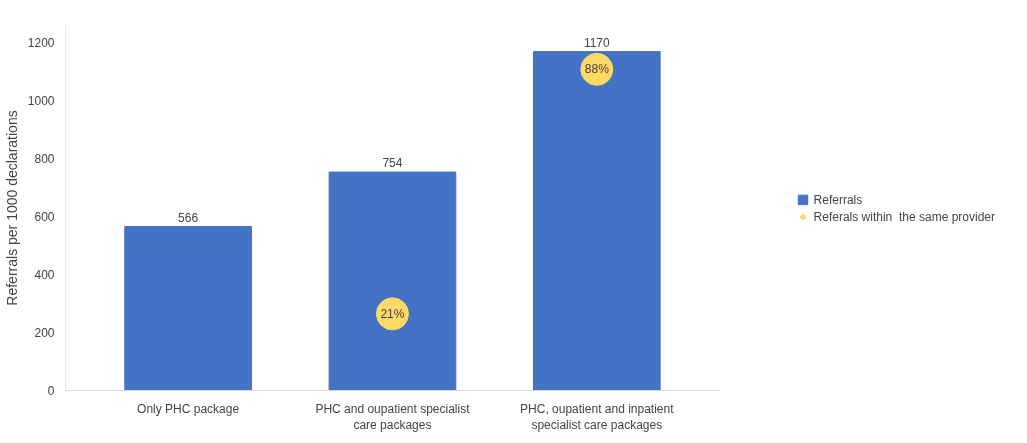 This screenshot has width=1027, height=443. Describe the element at coordinates (597, 417) in the screenshot. I see `x-tick-label: PHC, oupatient and inpatient specialist care packages` at that location.